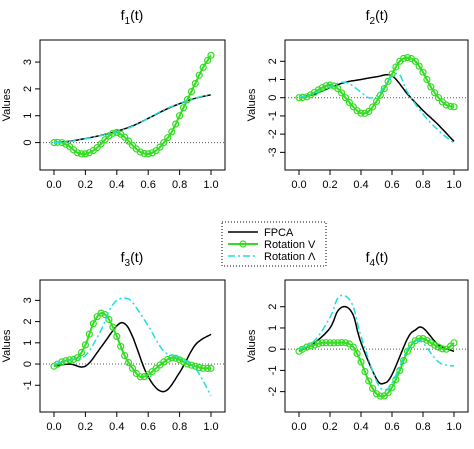  What do you see at coordinates (273, 371) in the screenshot?
I see `y-tick-label: -1` at bounding box center [273, 371].